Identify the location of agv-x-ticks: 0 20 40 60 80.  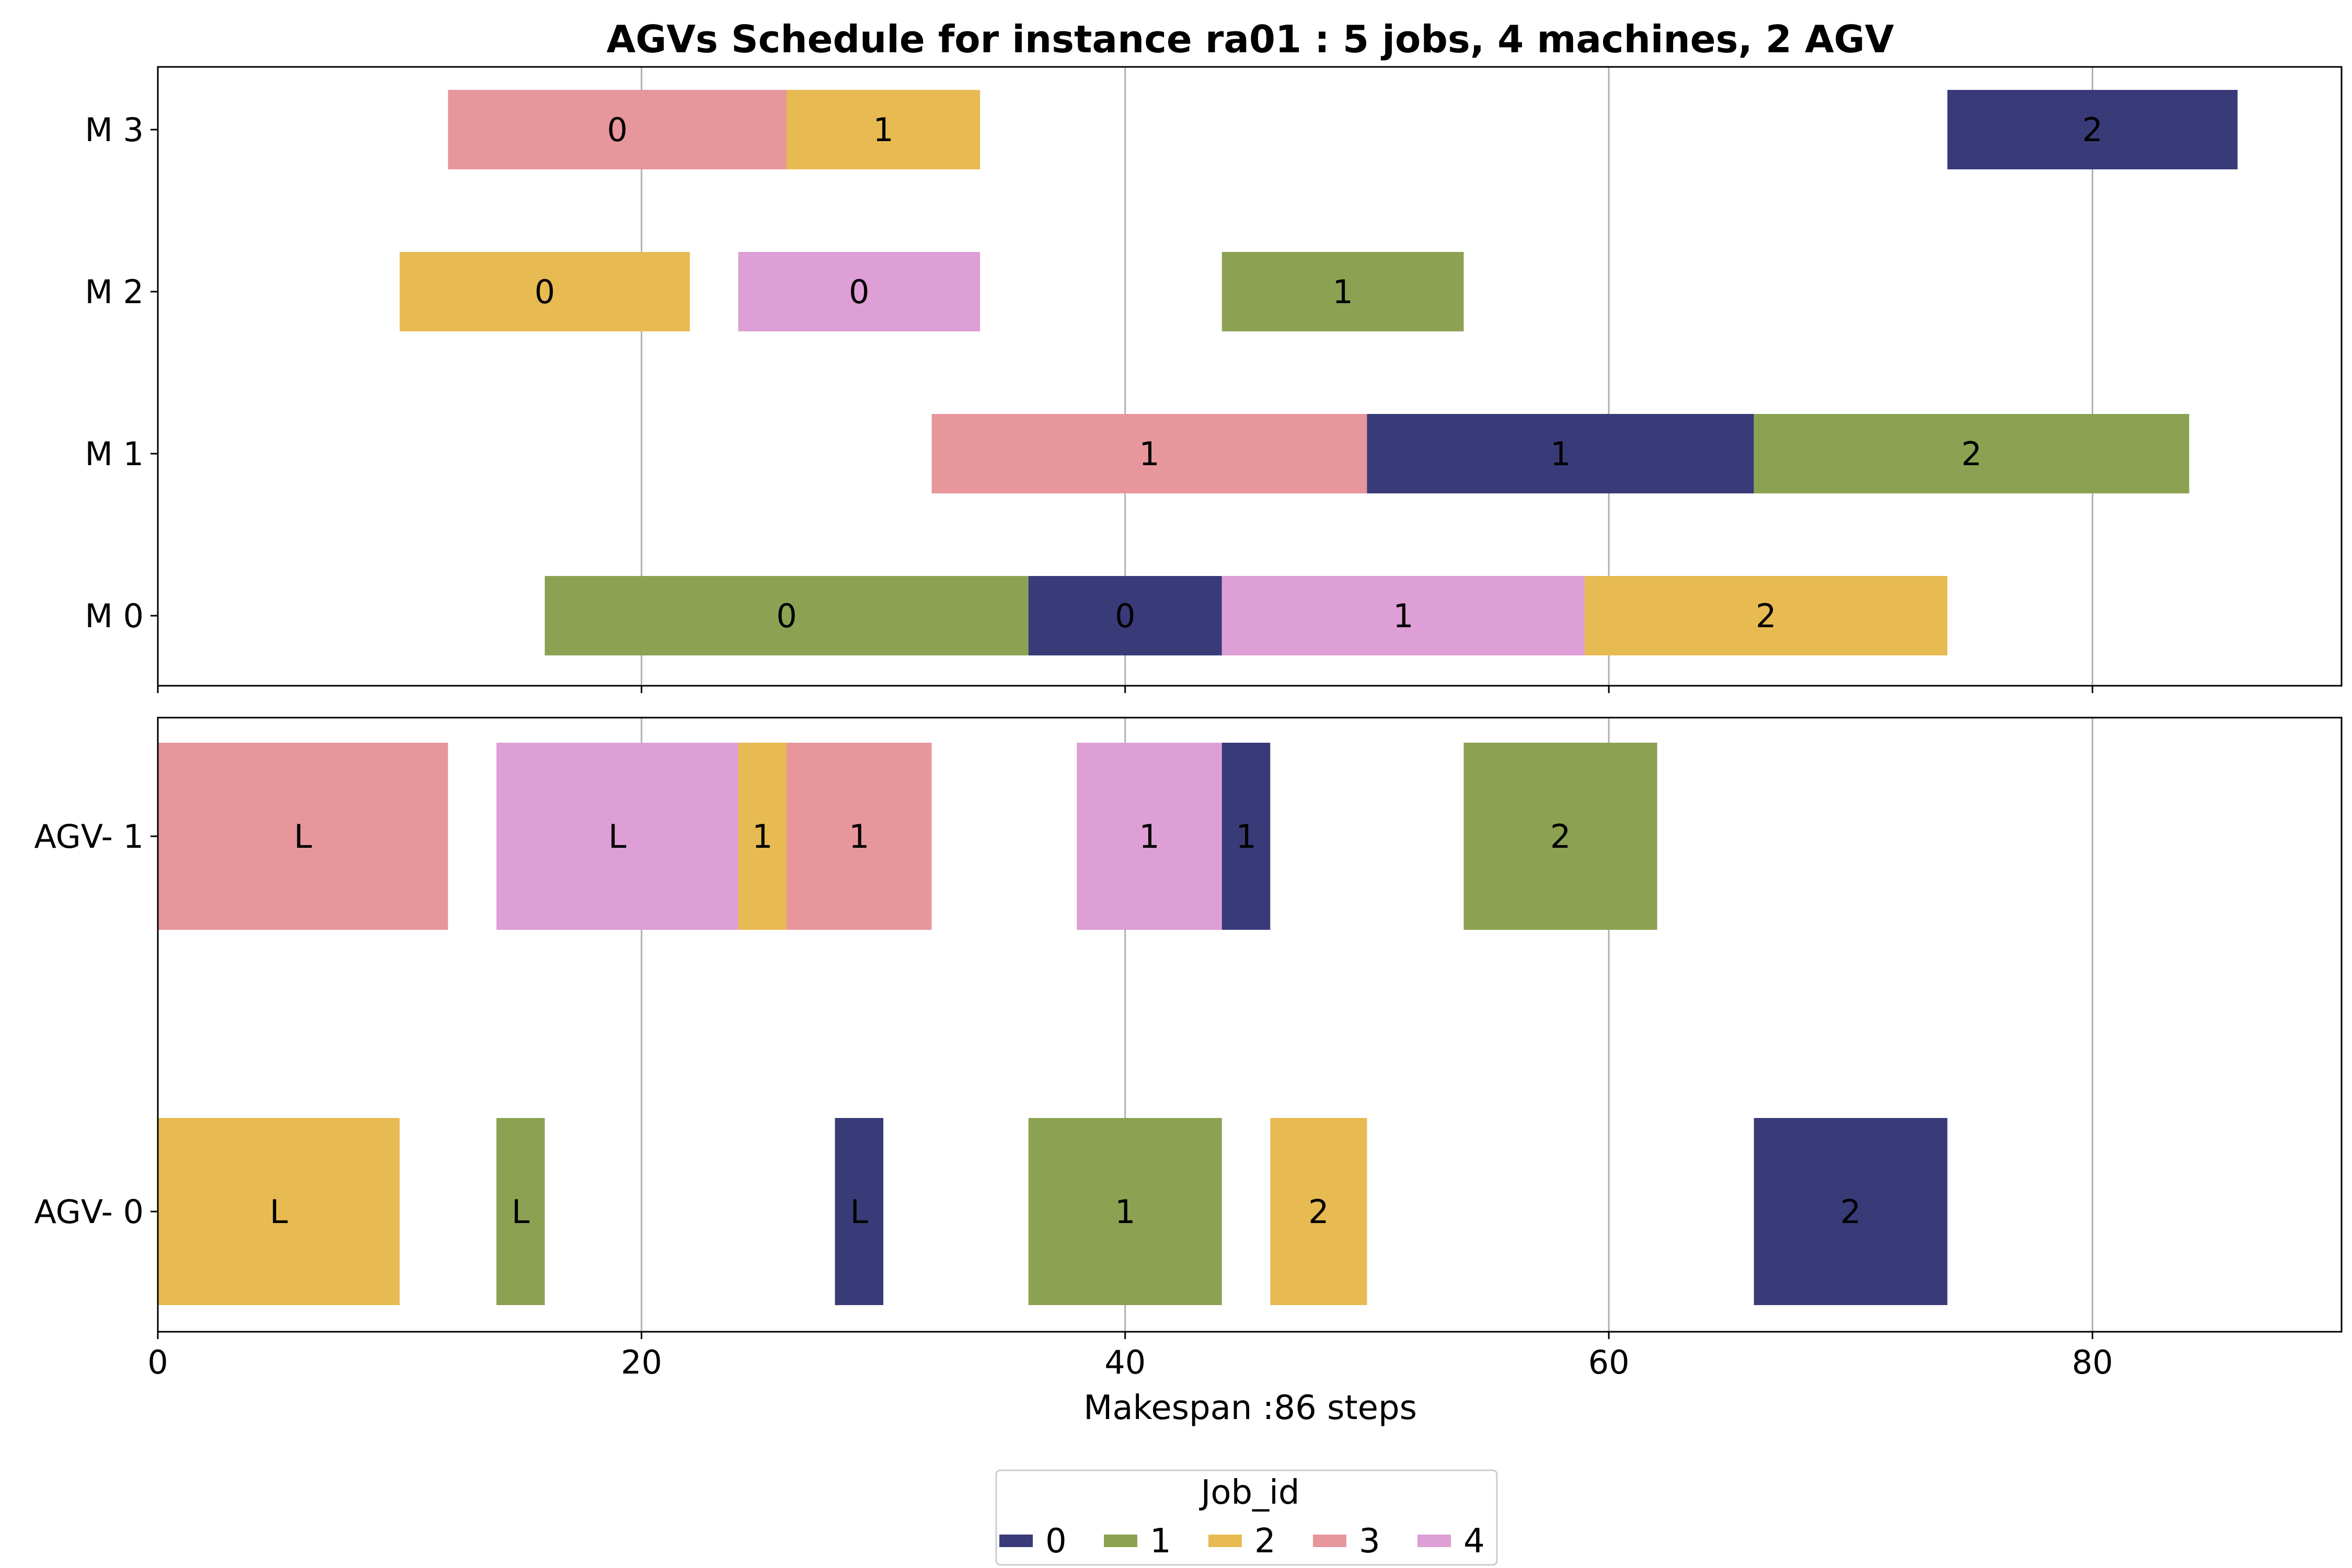
(1130, 1356).